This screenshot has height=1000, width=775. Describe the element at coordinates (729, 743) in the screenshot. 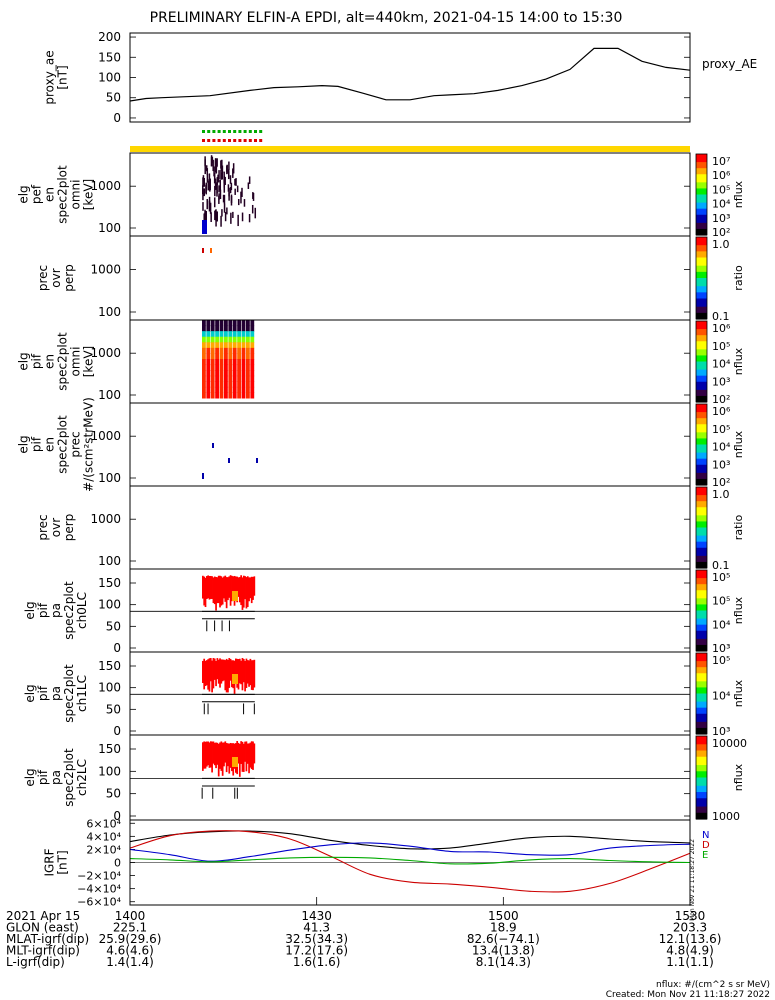

I see `colorbar-tick-label: 10000` at that location.